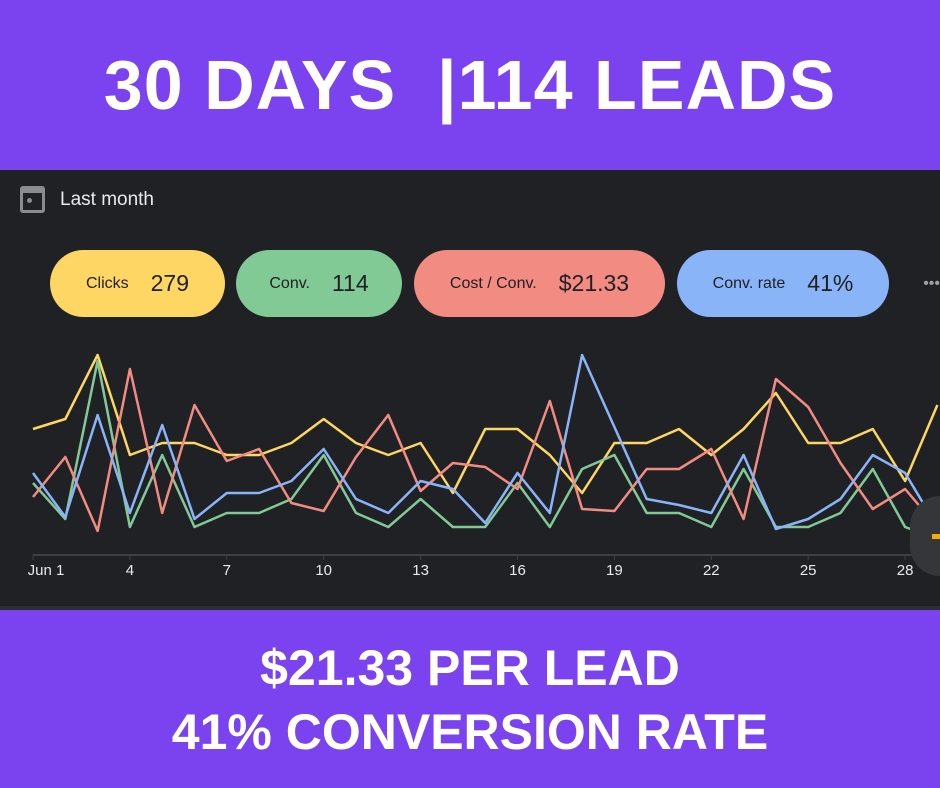  What do you see at coordinates (711, 570) in the screenshot?
I see `x-tick-label: 22` at bounding box center [711, 570].